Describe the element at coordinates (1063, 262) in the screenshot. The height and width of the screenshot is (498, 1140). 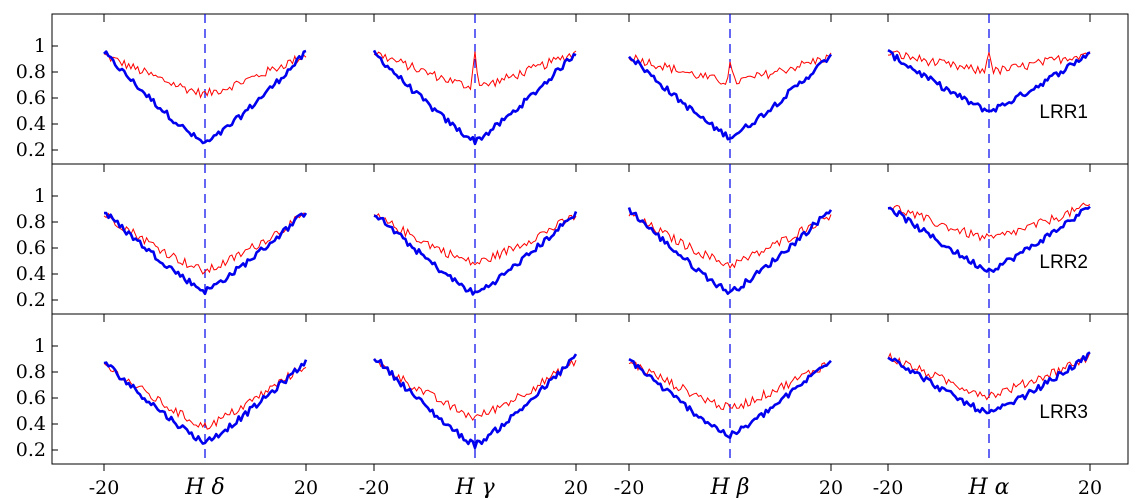
I see `panel-label: LRR2` at that location.